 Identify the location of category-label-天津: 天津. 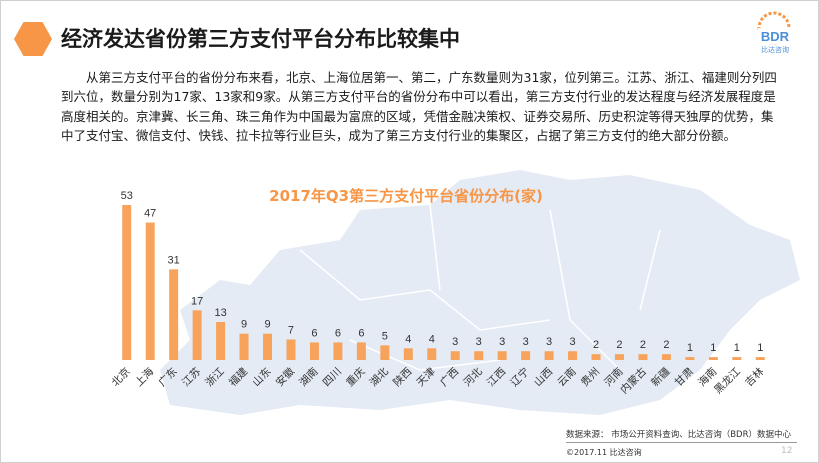
(427, 377).